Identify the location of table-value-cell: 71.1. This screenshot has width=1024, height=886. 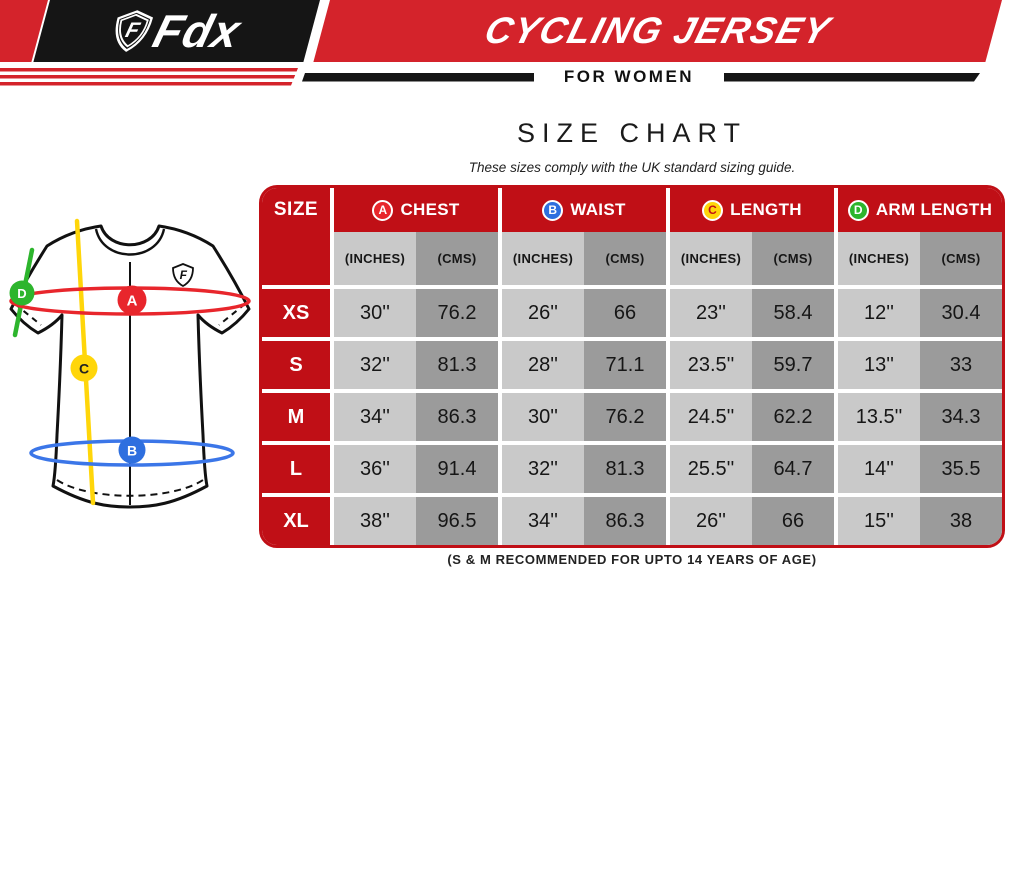
(625, 365).